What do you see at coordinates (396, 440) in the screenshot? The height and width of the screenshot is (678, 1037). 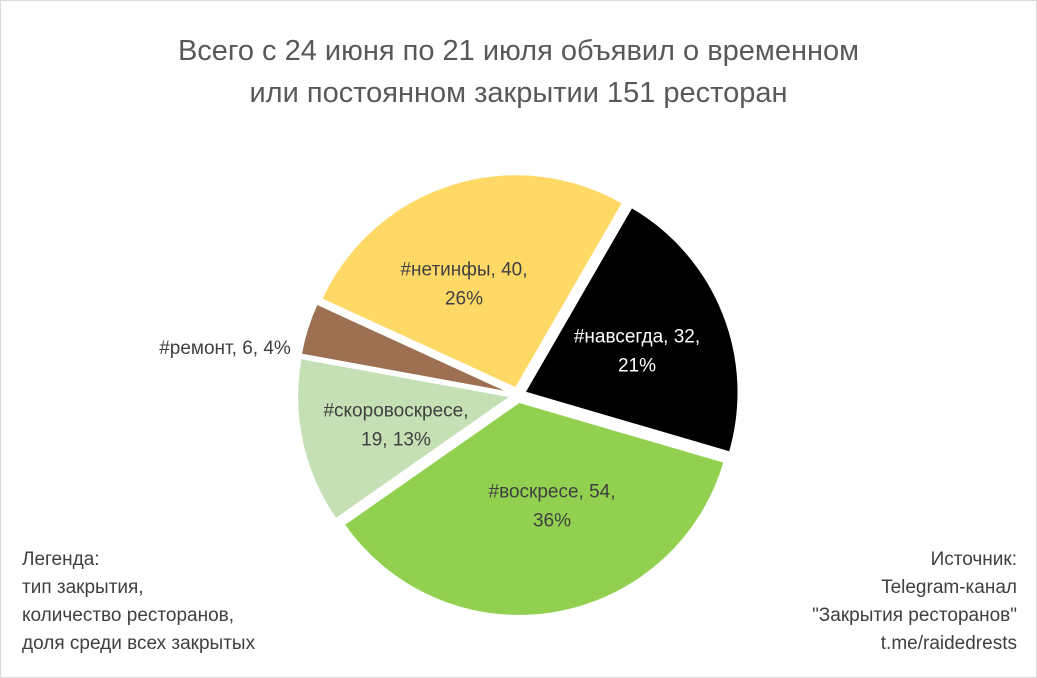 I see `slice-label-line: 19, 13%` at bounding box center [396, 440].